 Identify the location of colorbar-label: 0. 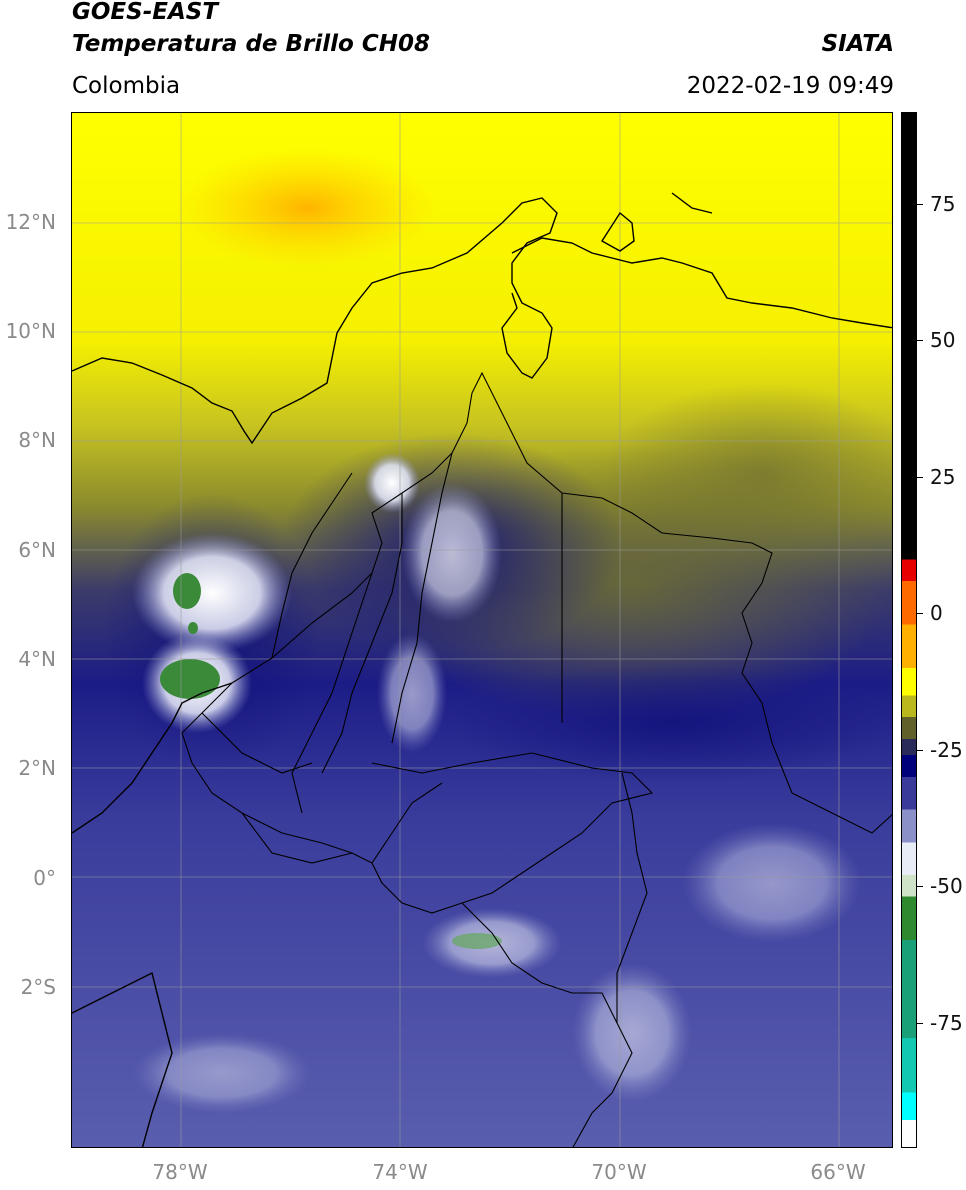
(936, 613).